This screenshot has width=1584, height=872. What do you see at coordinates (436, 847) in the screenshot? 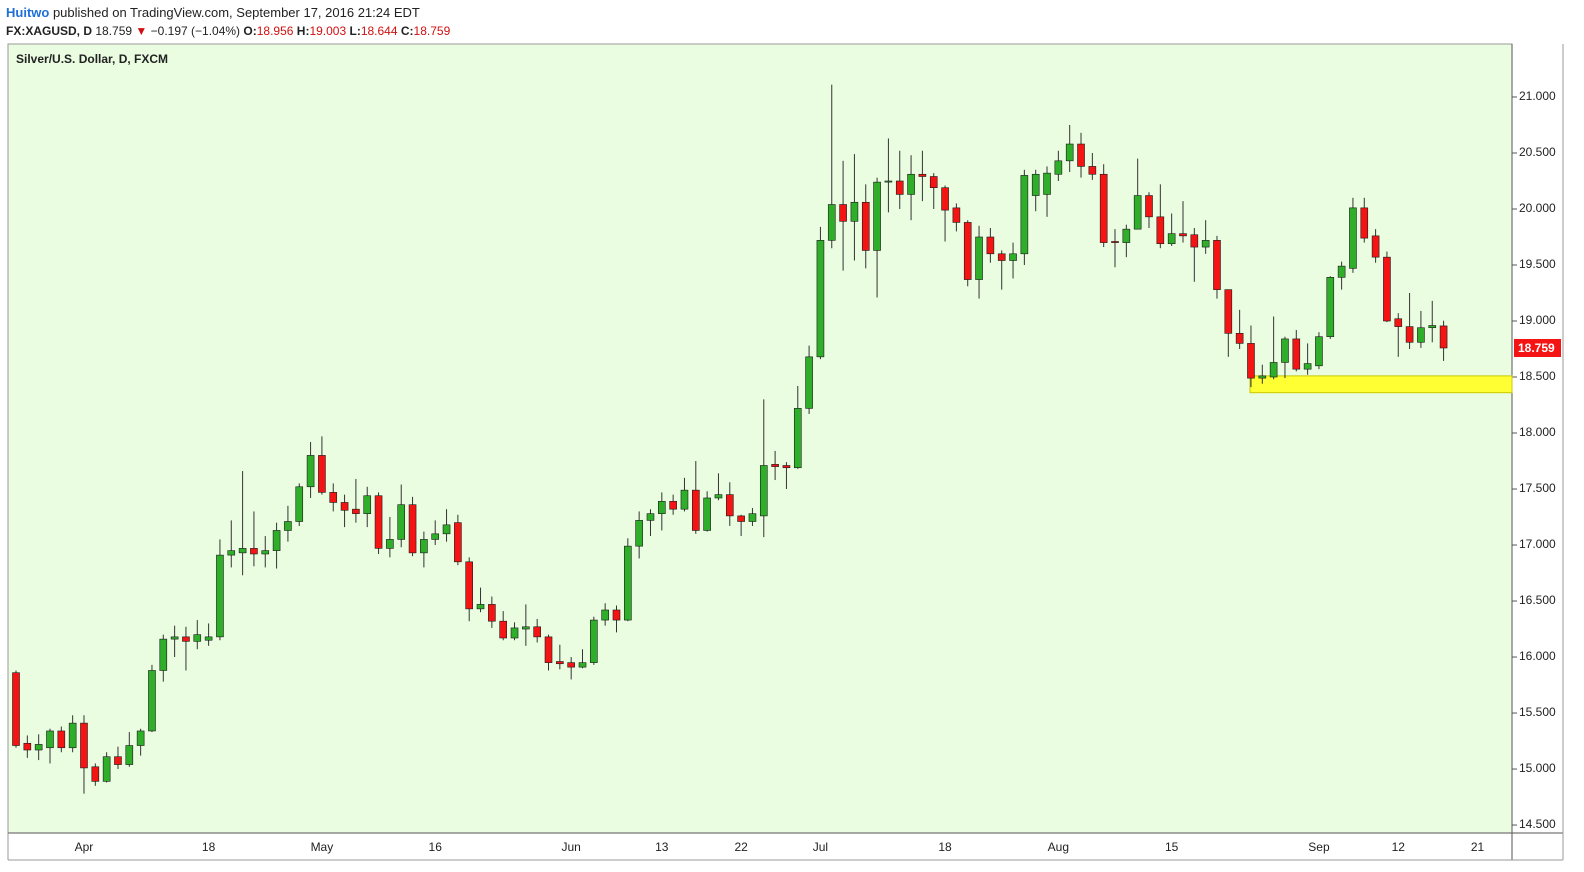
I see `x-tick-label: 16` at bounding box center [436, 847].